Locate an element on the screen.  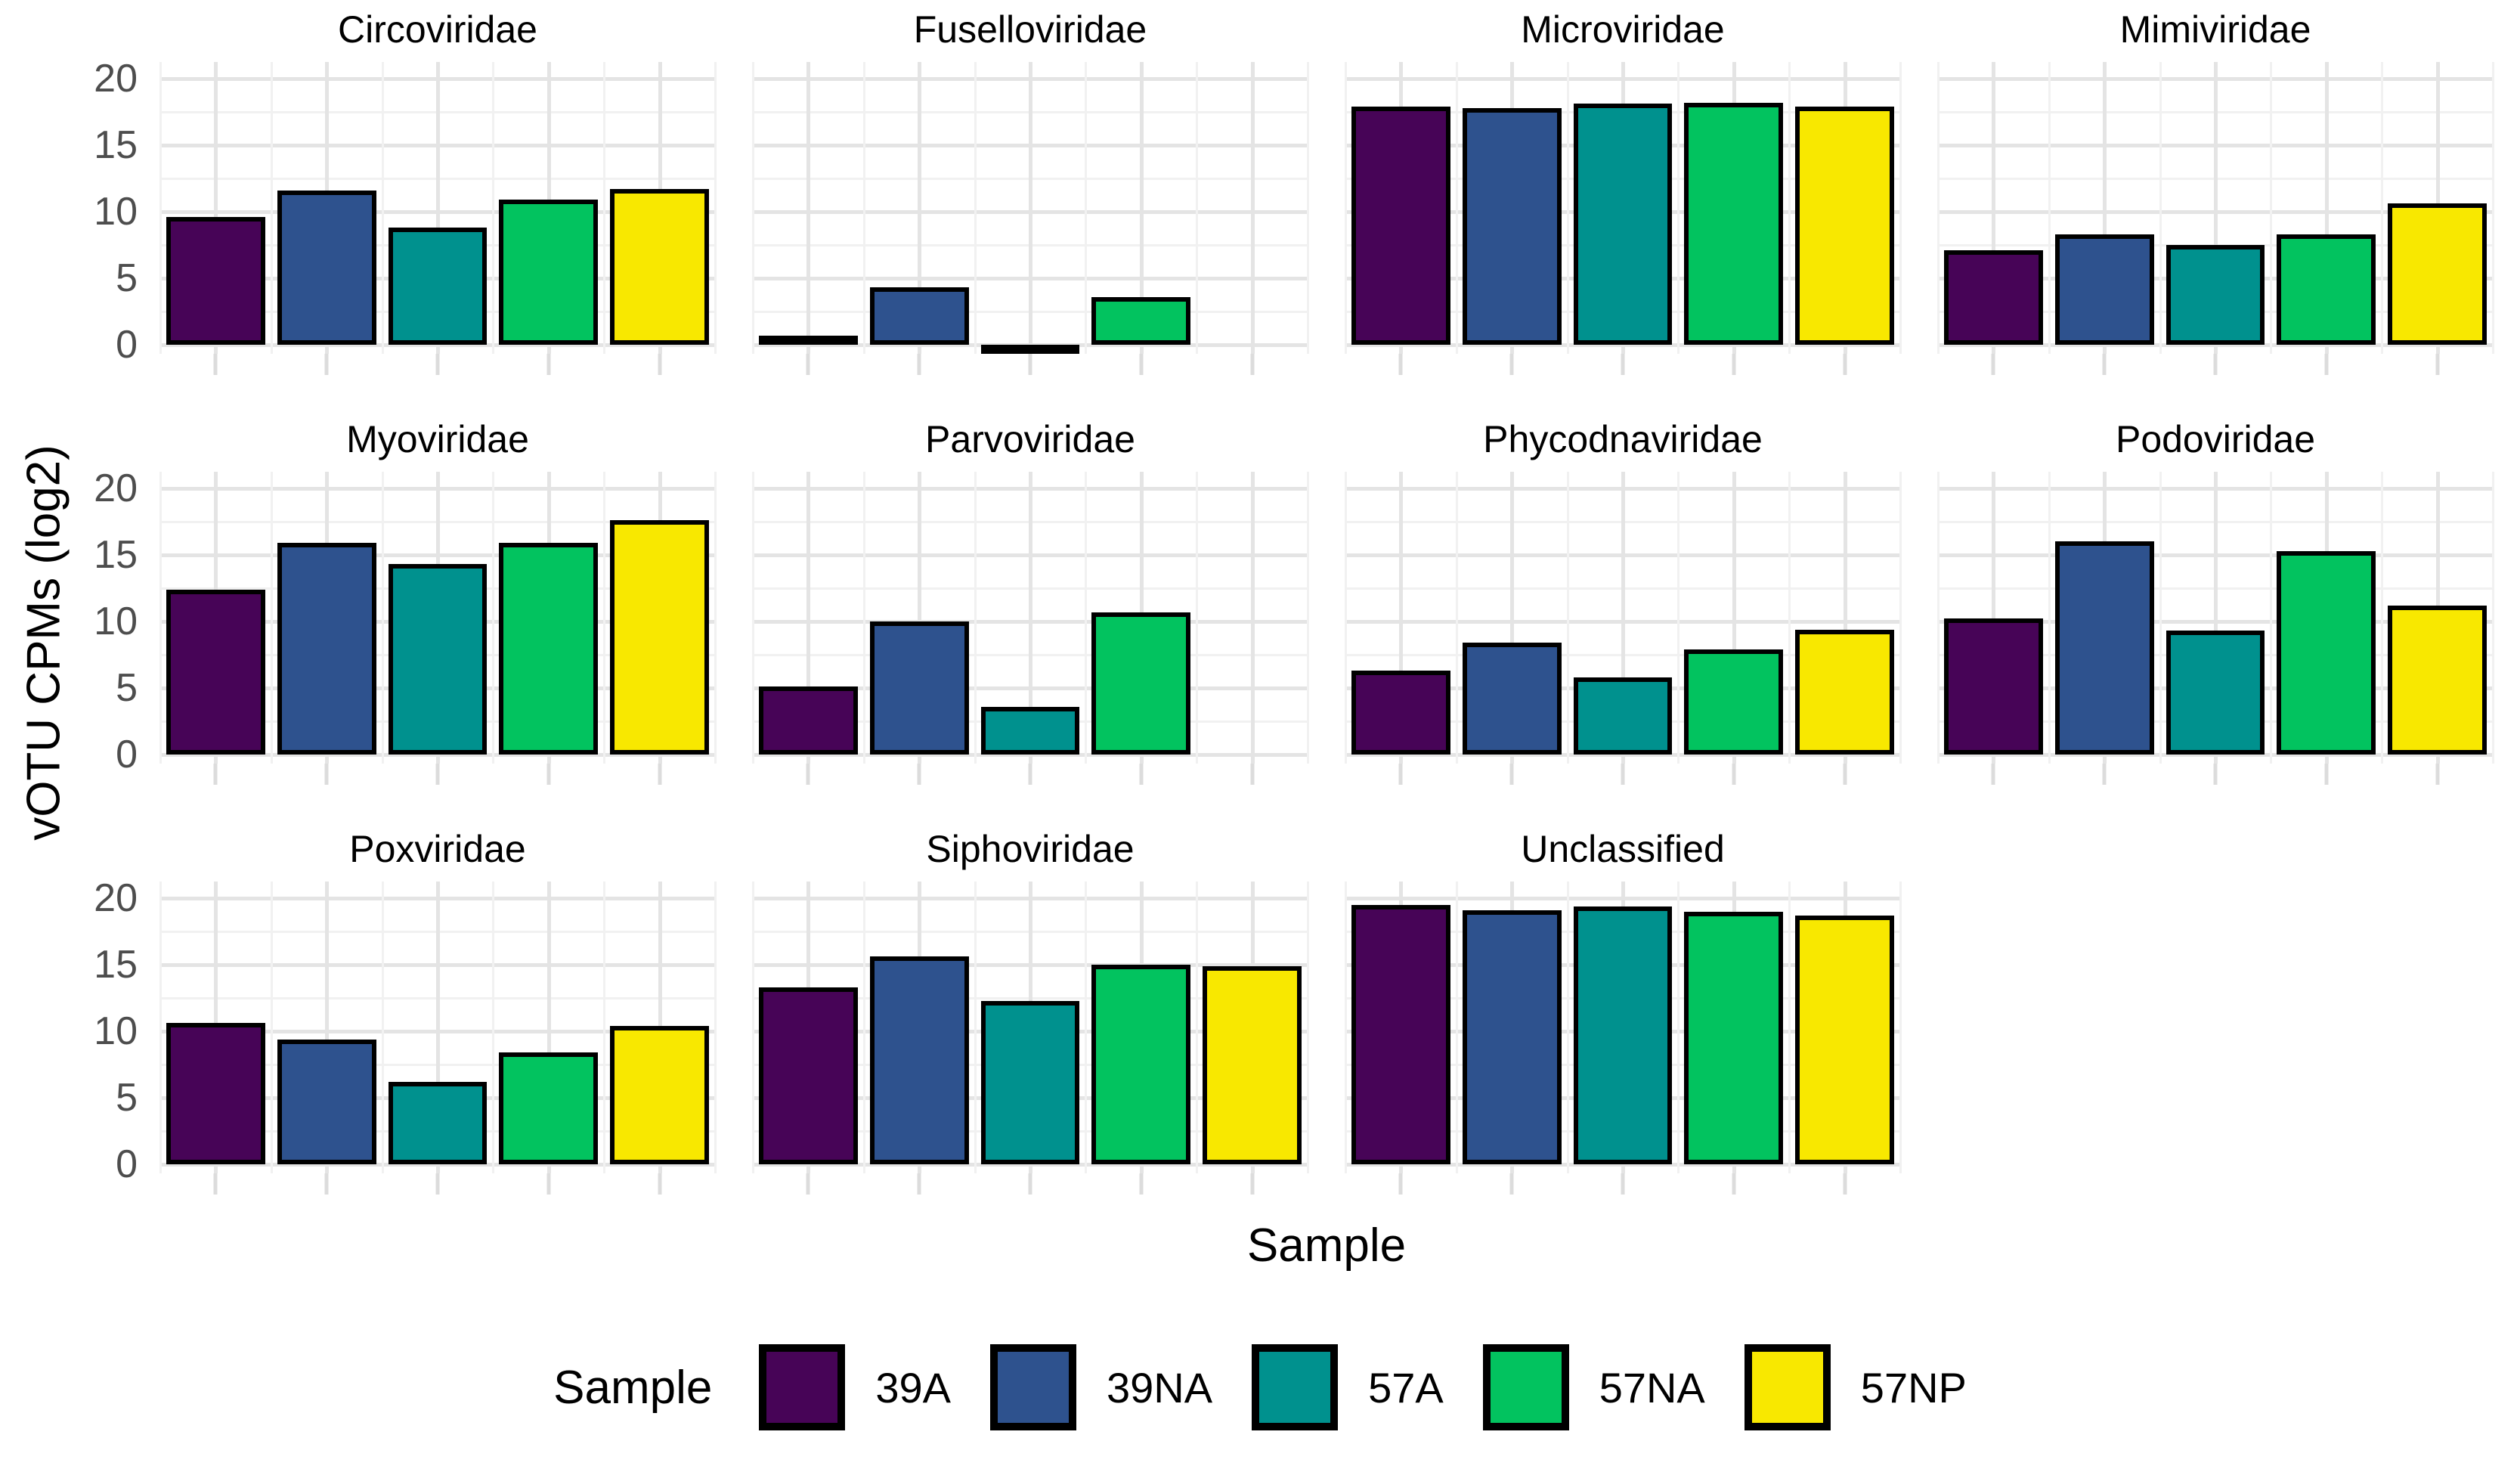
plot-panel: 0 5 10 15 20 is located at coordinates (405, 621).